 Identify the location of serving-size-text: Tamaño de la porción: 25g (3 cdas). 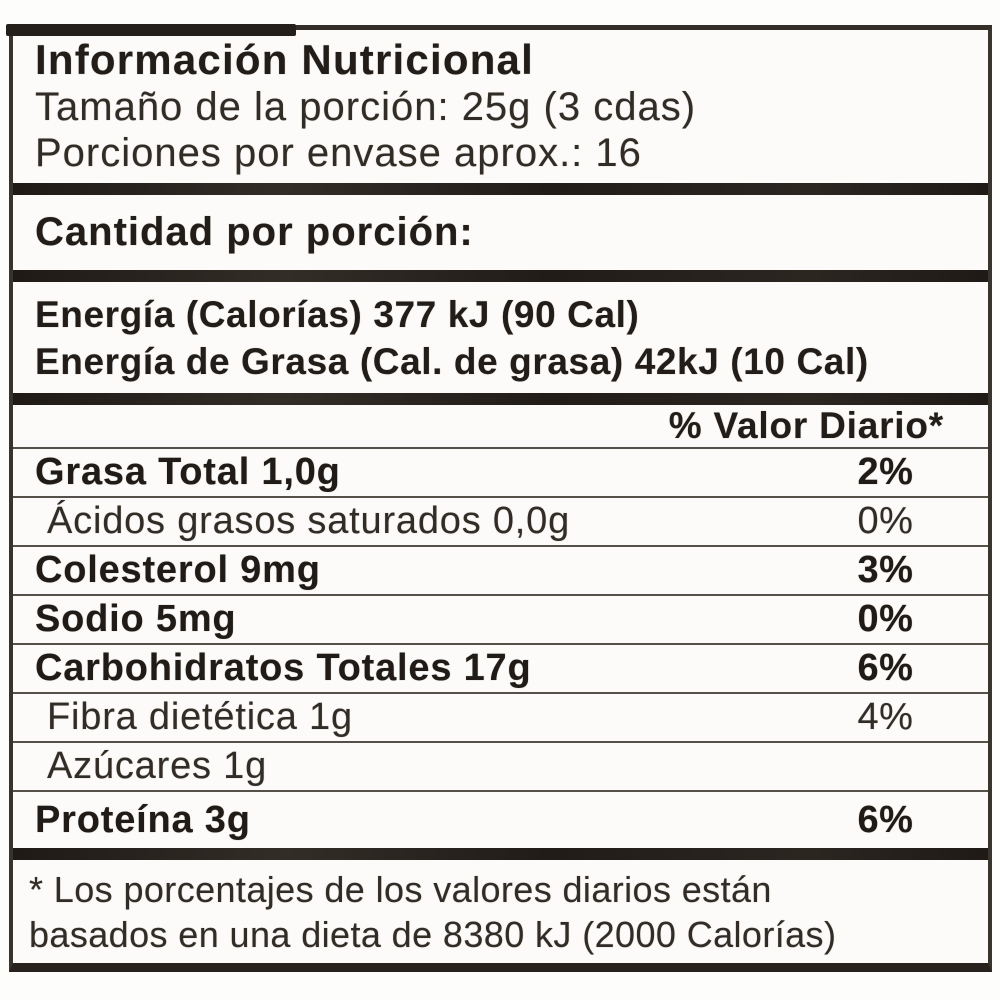
(366, 107).